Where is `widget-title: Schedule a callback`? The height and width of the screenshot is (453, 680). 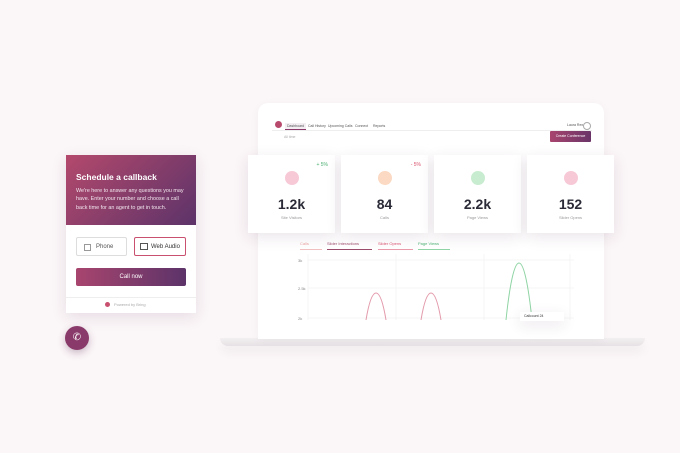
widget-title: Schedule a callback is located at coordinates (116, 177).